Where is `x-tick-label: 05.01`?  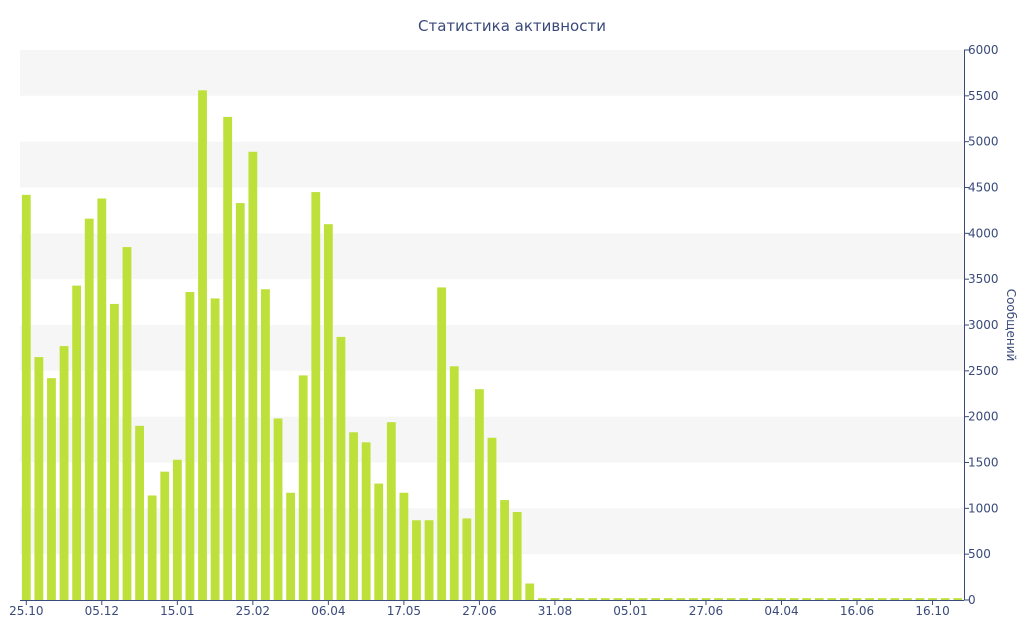
x-tick-label: 05.01 is located at coordinates (630, 611).